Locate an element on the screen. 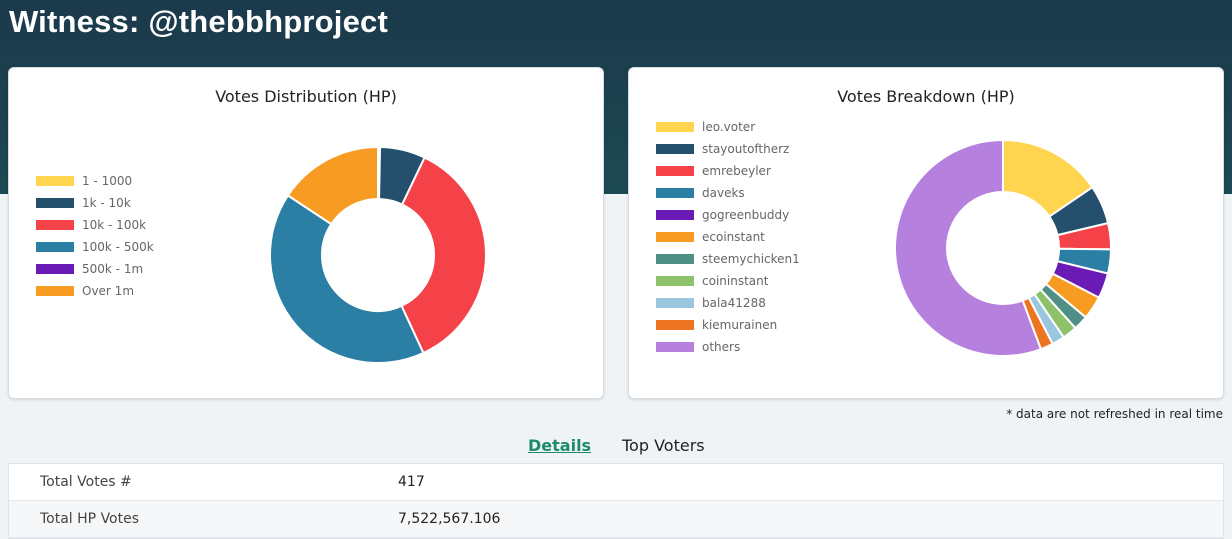 The width and height of the screenshot is (1232, 539). row-label: Total HP Votes is located at coordinates (90, 519).